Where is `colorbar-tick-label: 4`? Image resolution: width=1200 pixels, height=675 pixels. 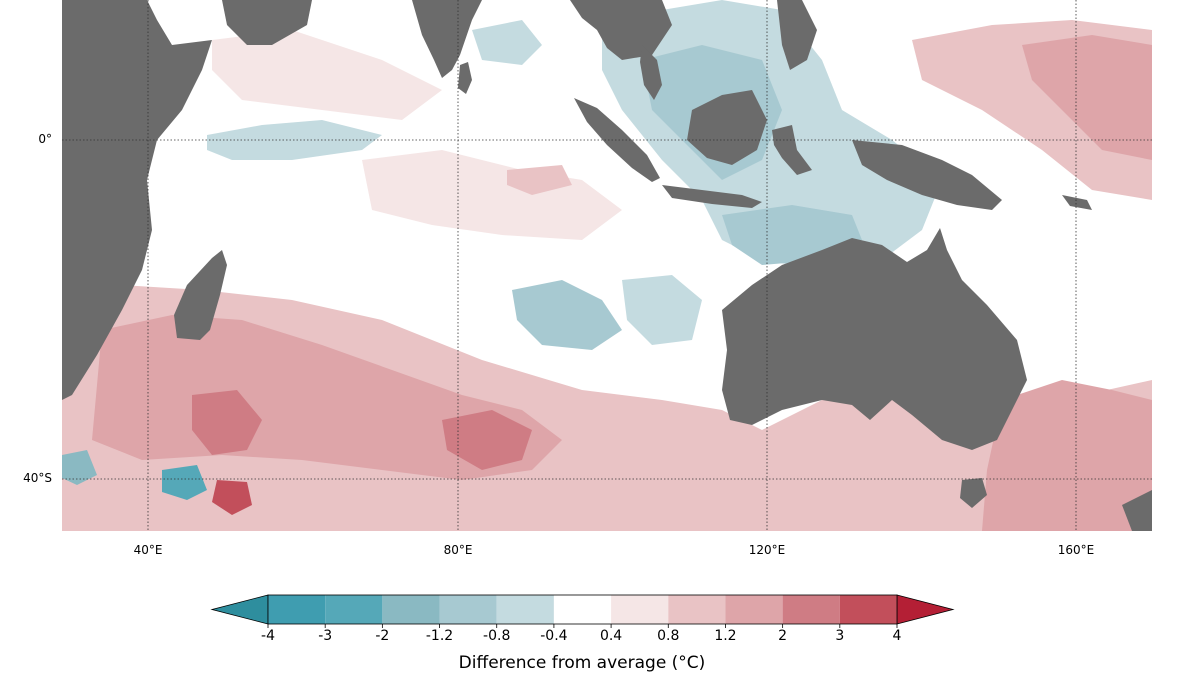 colorbar-tick-label: 4 is located at coordinates (897, 636).